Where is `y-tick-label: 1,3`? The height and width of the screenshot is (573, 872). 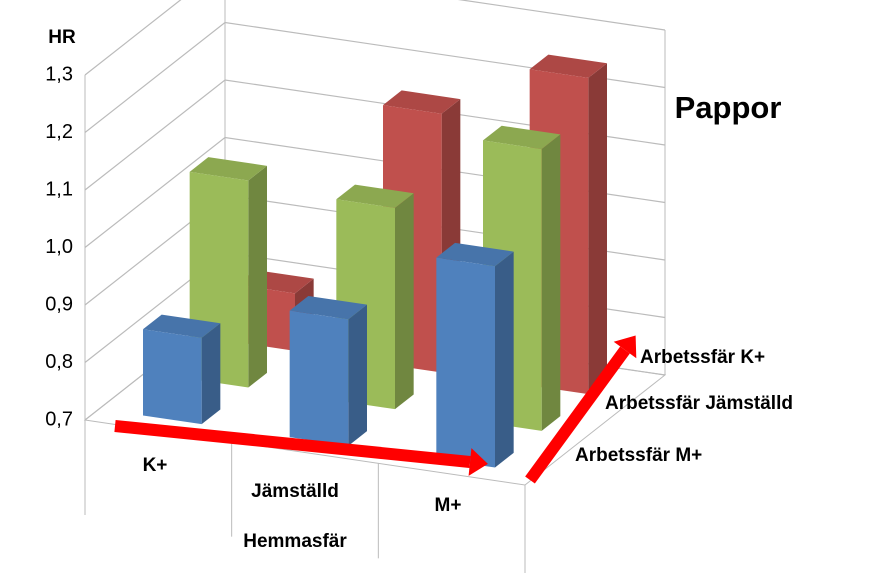
y-tick-label: 1,3 is located at coordinates (59, 74).